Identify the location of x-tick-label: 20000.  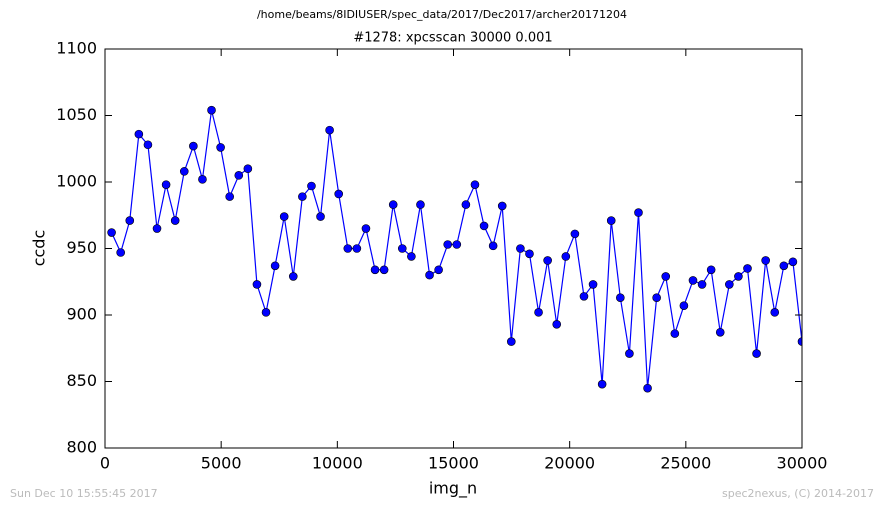
(569, 463).